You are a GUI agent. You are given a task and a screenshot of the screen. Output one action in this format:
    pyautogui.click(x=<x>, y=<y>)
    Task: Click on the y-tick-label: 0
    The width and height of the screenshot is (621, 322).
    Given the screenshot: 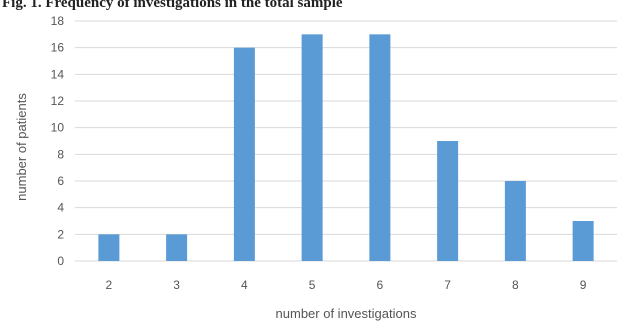 What is the action you would take?
    pyautogui.click(x=60, y=261)
    